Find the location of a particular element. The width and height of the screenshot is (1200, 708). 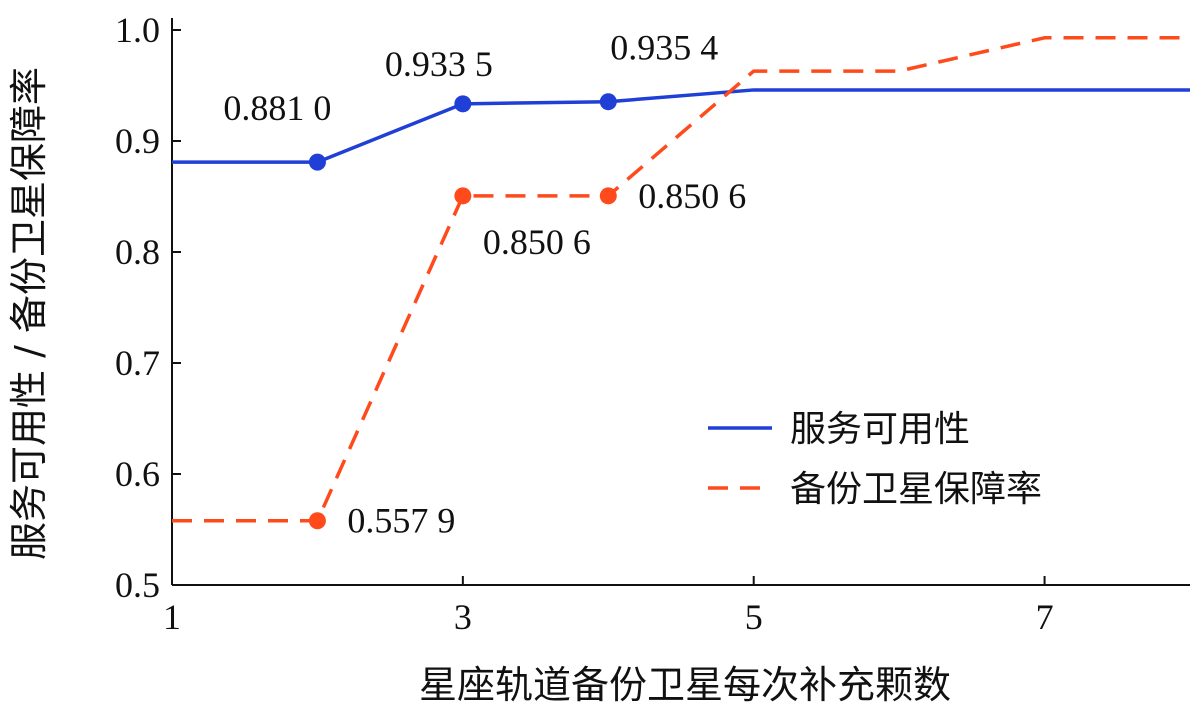

data-label: 0.557 9 is located at coordinates (401, 521).